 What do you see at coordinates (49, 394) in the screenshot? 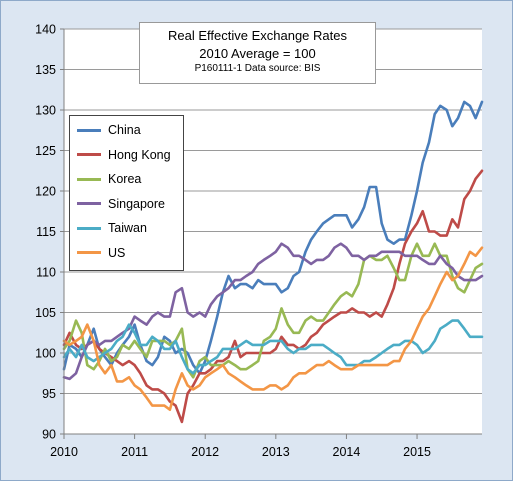
I see `y-tick-label: 95` at bounding box center [49, 394].